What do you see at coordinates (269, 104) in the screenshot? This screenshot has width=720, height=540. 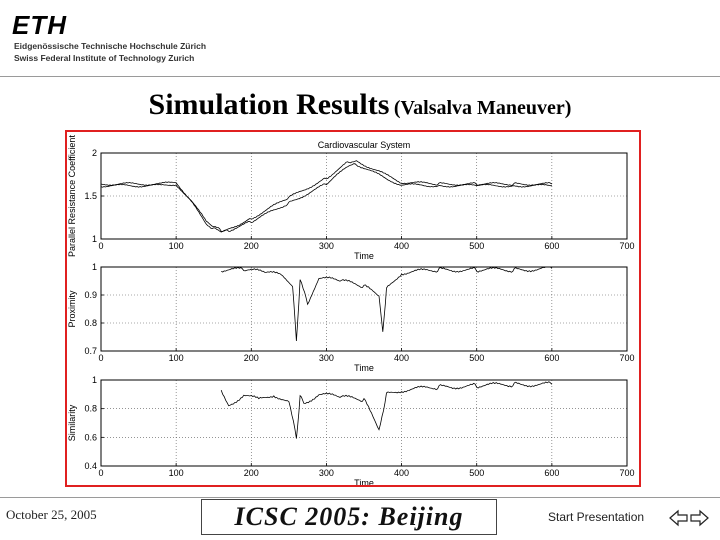 I see `slide-title-main: Simulation Results` at bounding box center [269, 104].